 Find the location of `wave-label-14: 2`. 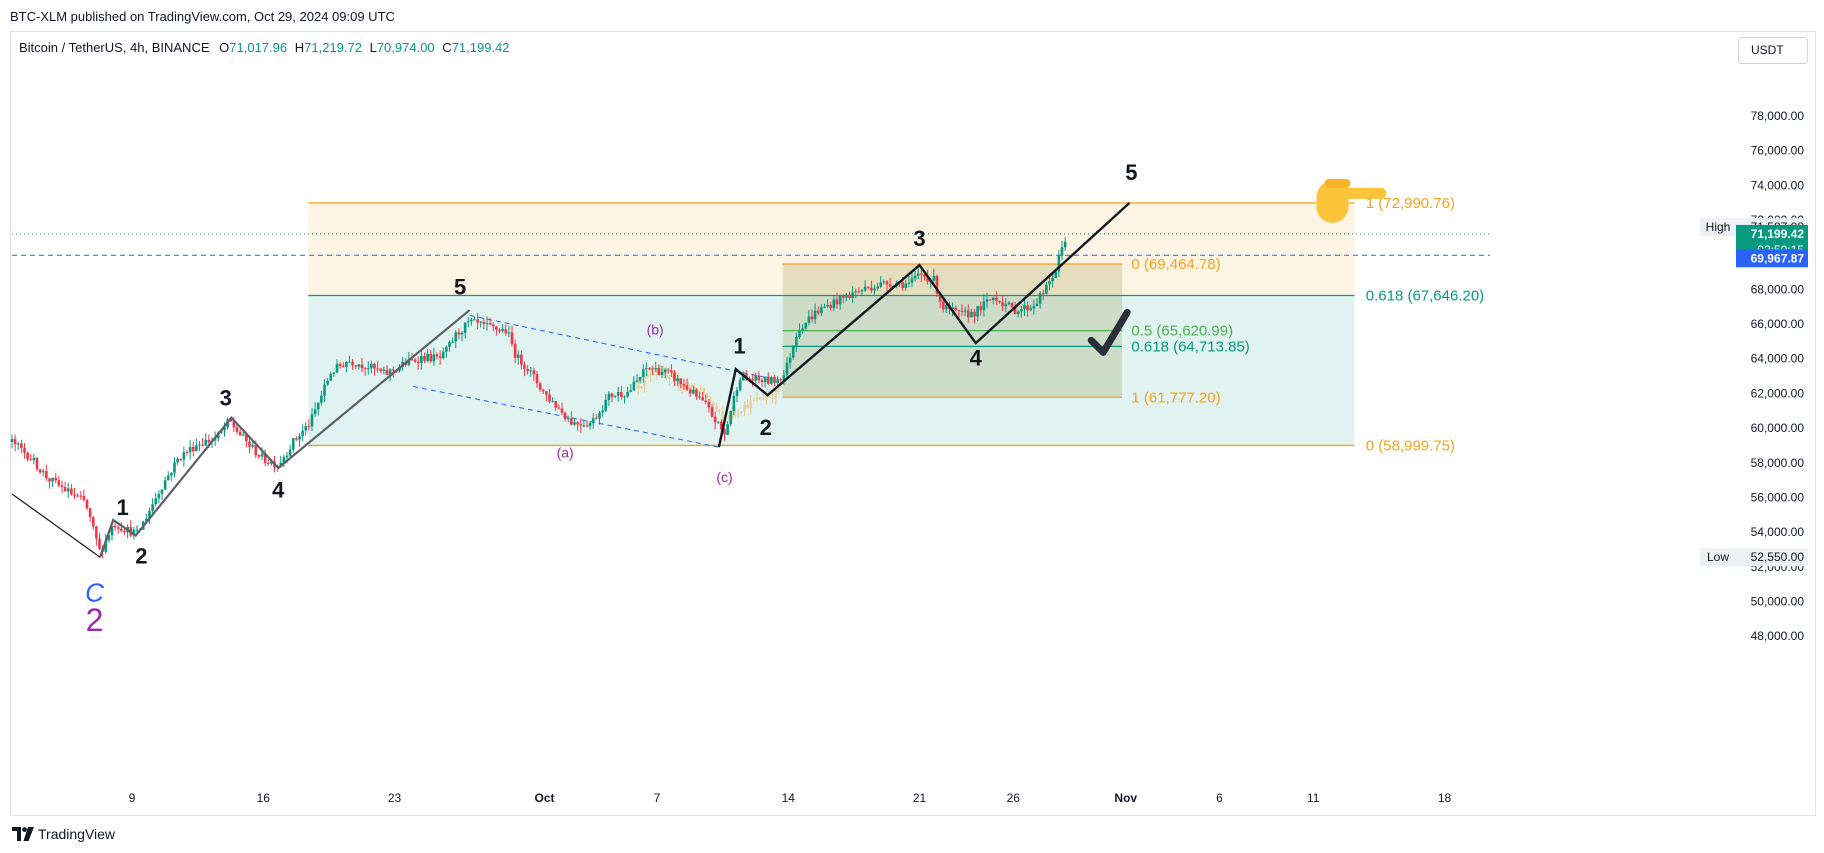

wave-label-14: 2 is located at coordinates (95, 620).